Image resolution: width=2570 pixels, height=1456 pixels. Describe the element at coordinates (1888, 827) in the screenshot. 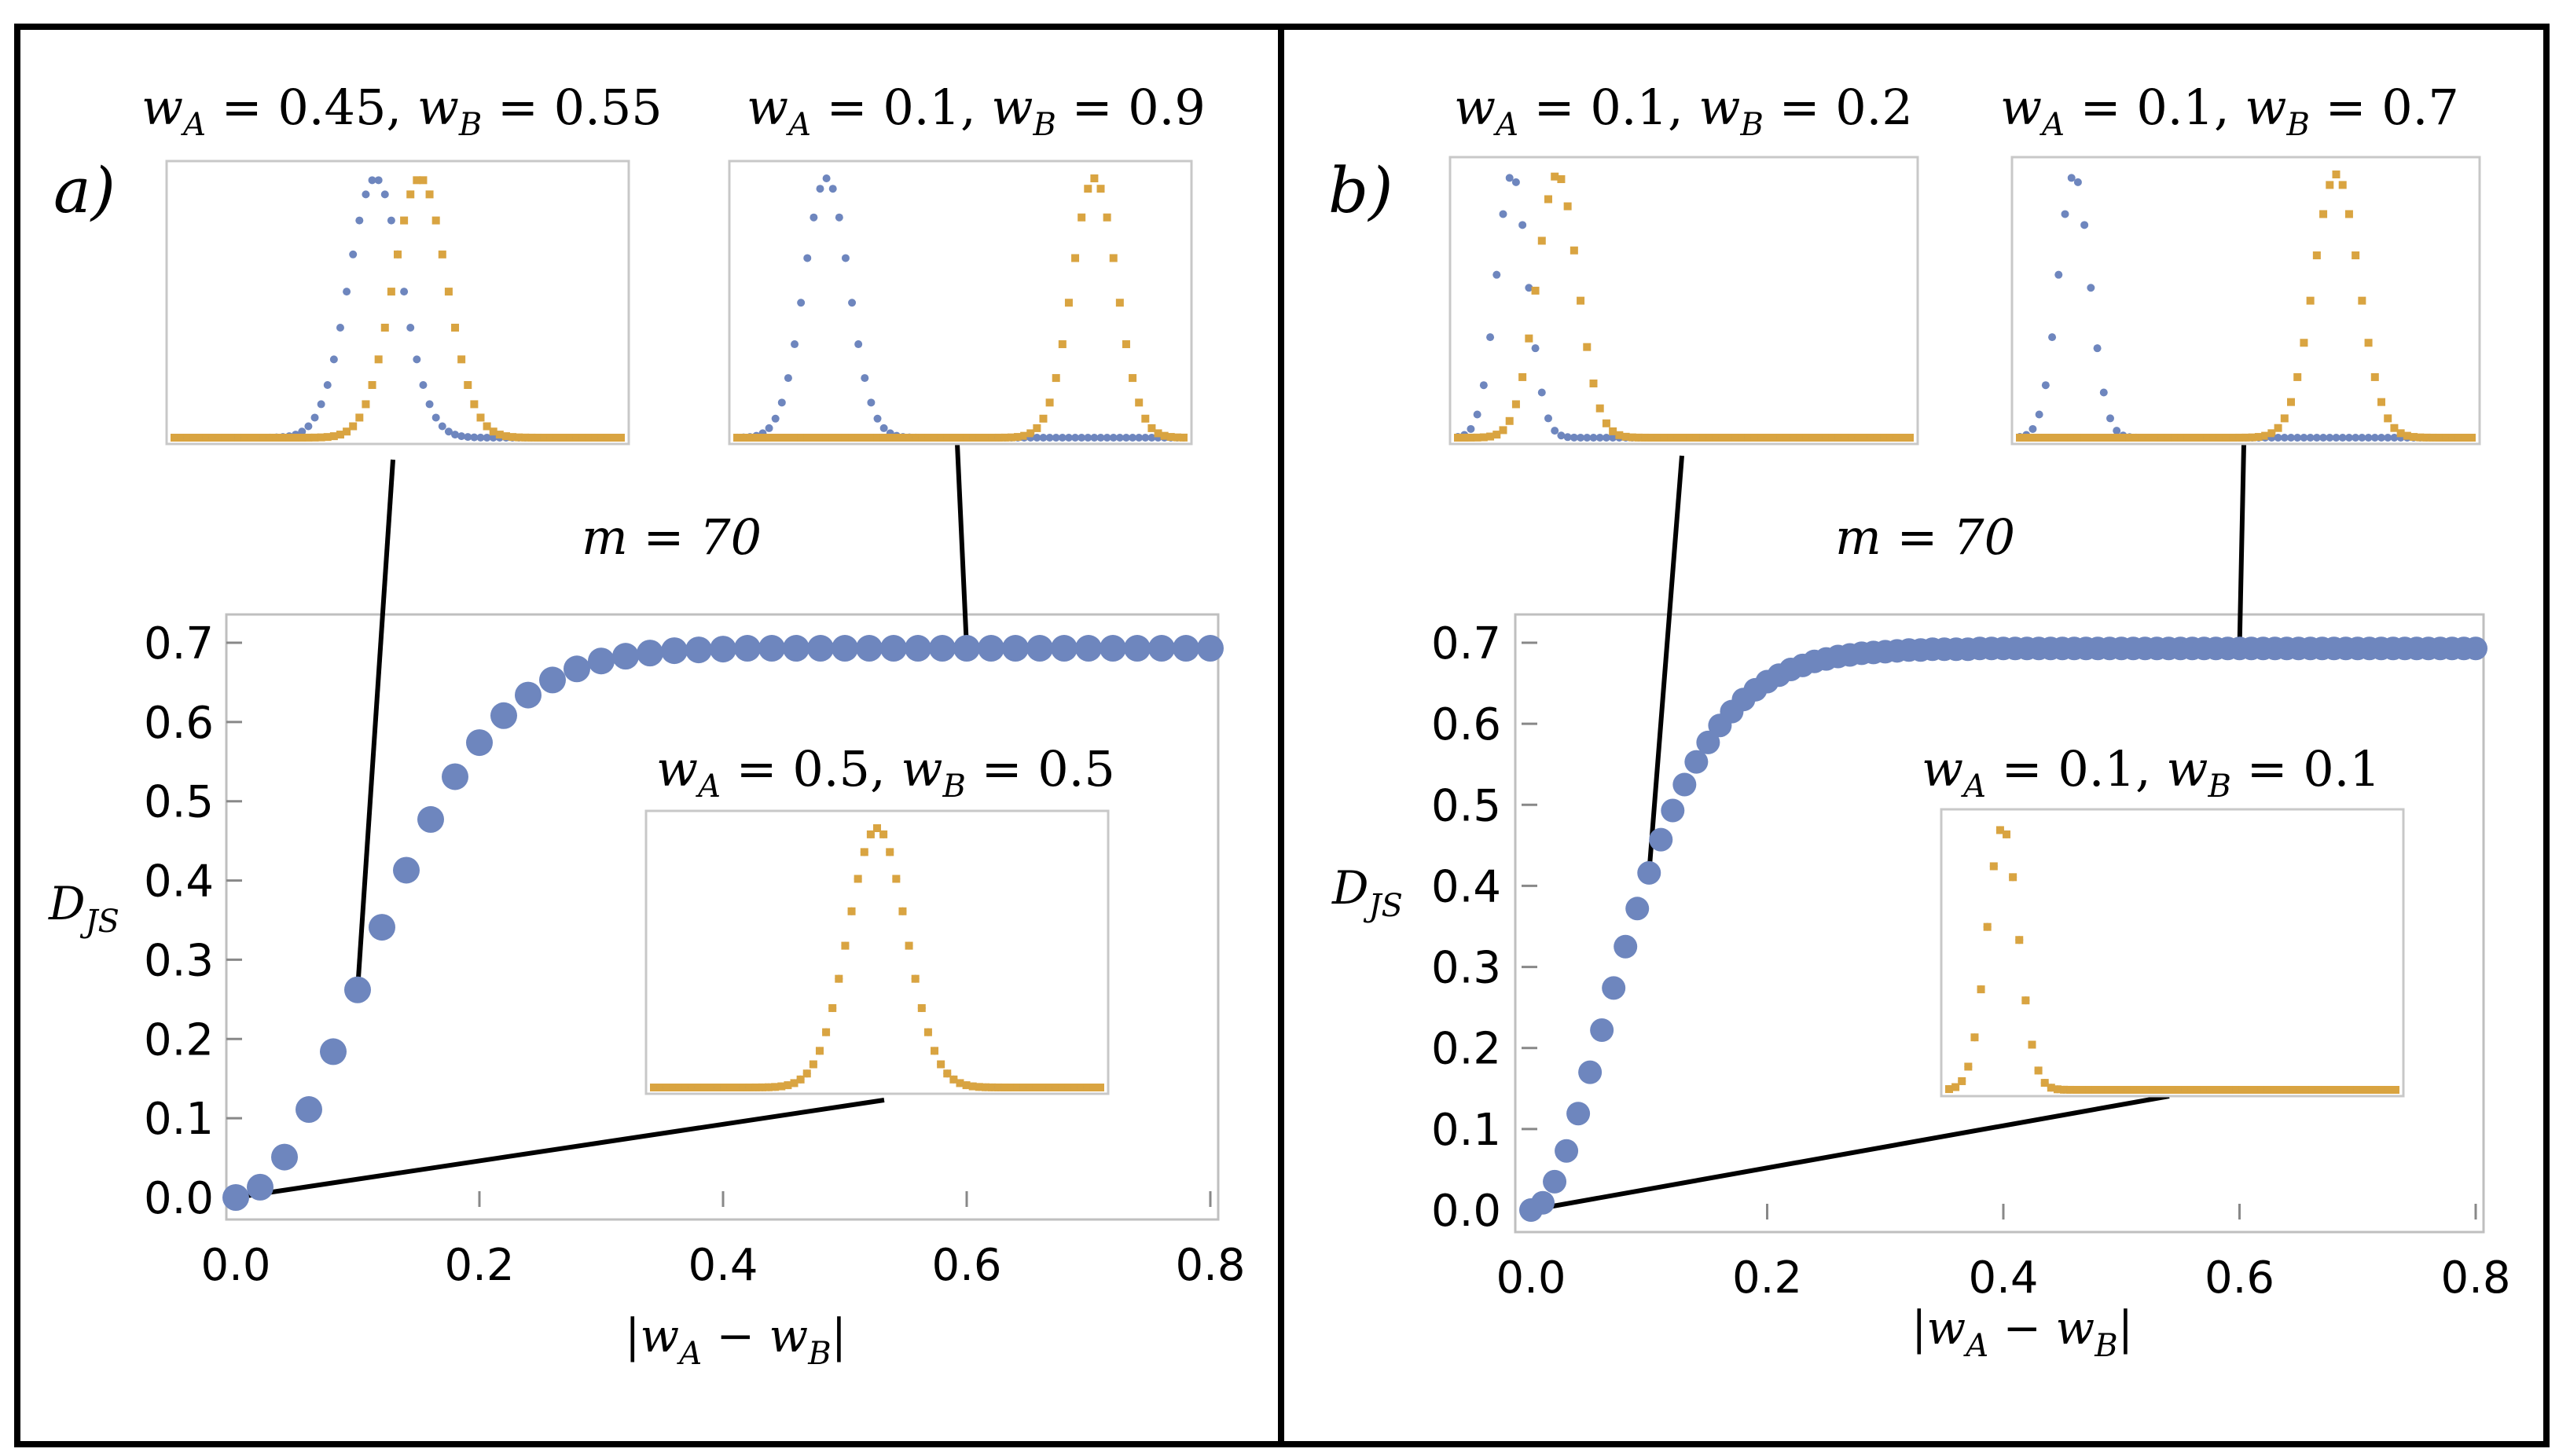

I see `plot-b-connectors` at that location.